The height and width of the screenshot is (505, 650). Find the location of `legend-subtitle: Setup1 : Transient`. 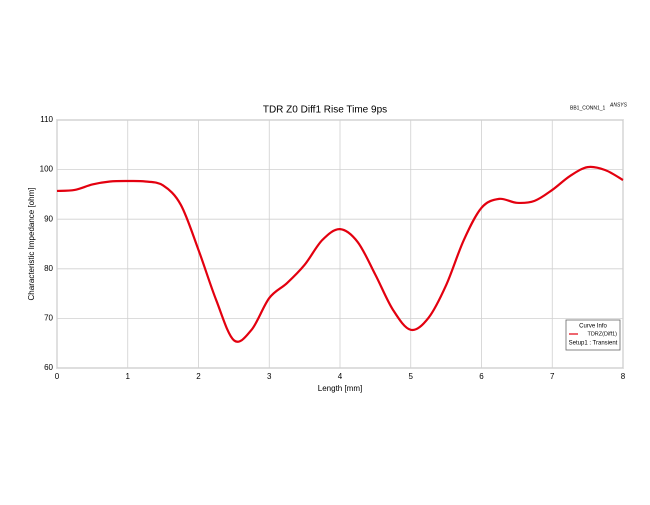

legend-subtitle: Setup1 : Transient is located at coordinates (593, 344).